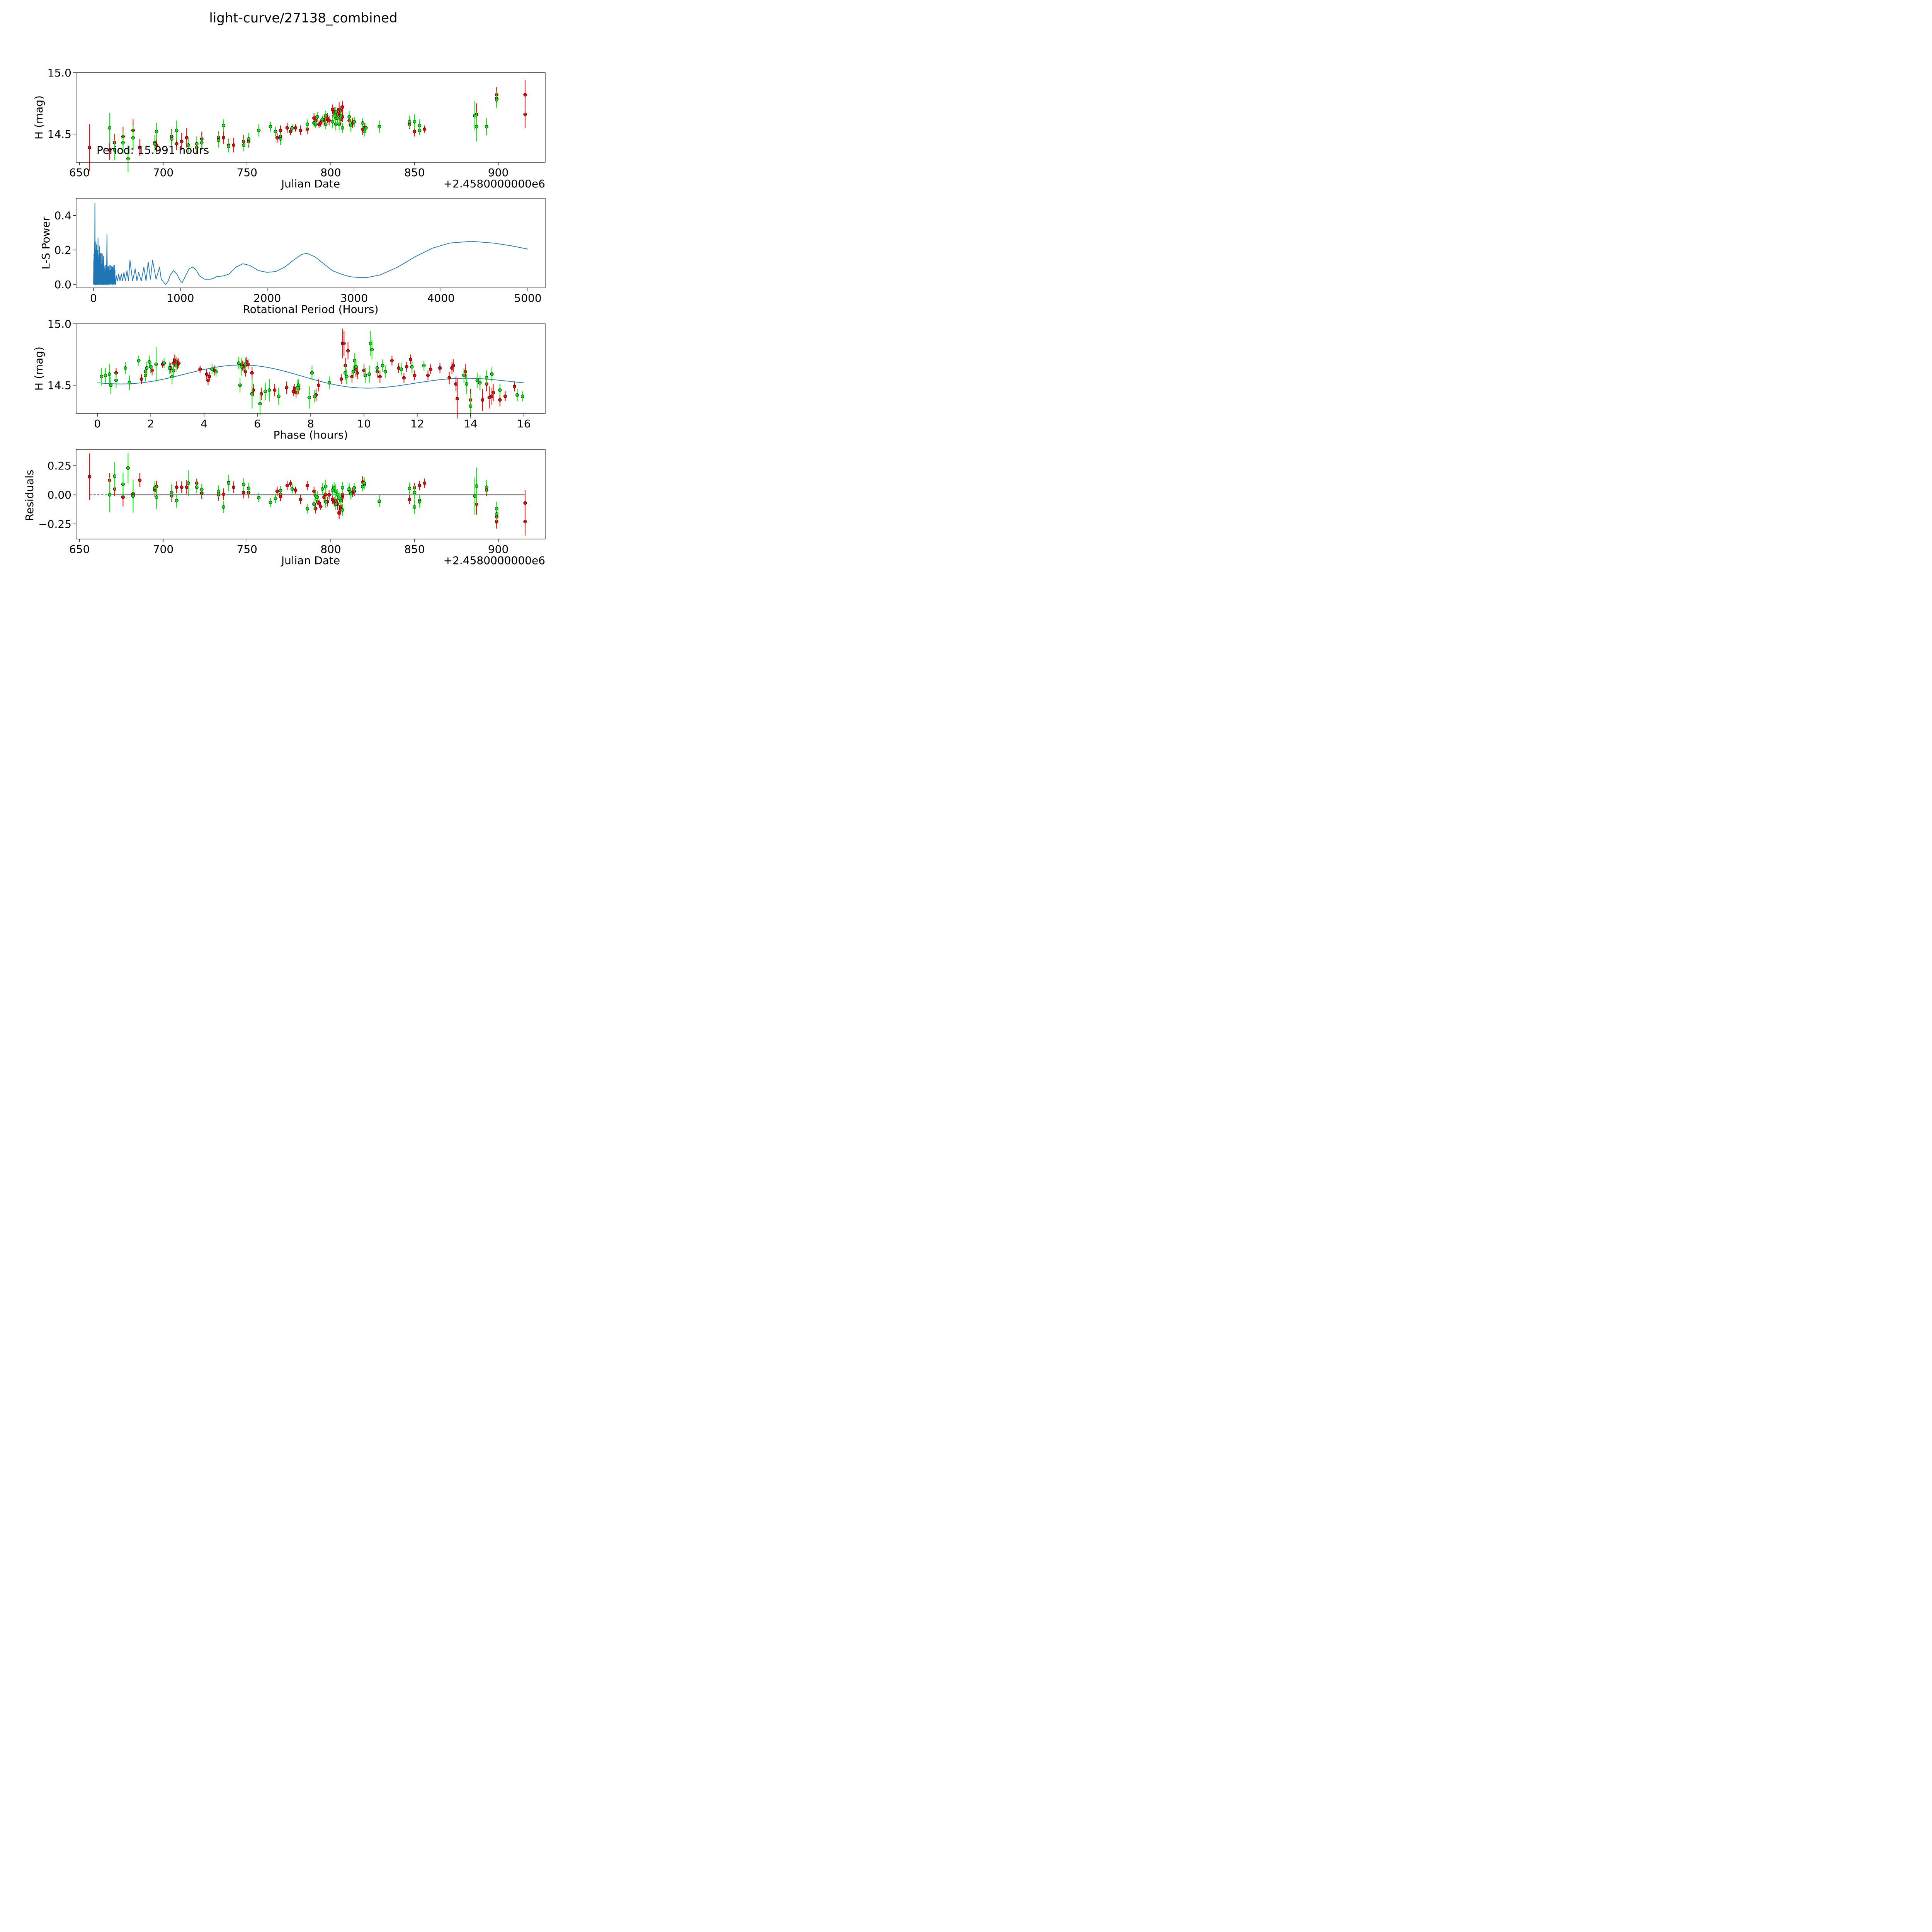  I want to click on residuals-marks, so click(307, 495).